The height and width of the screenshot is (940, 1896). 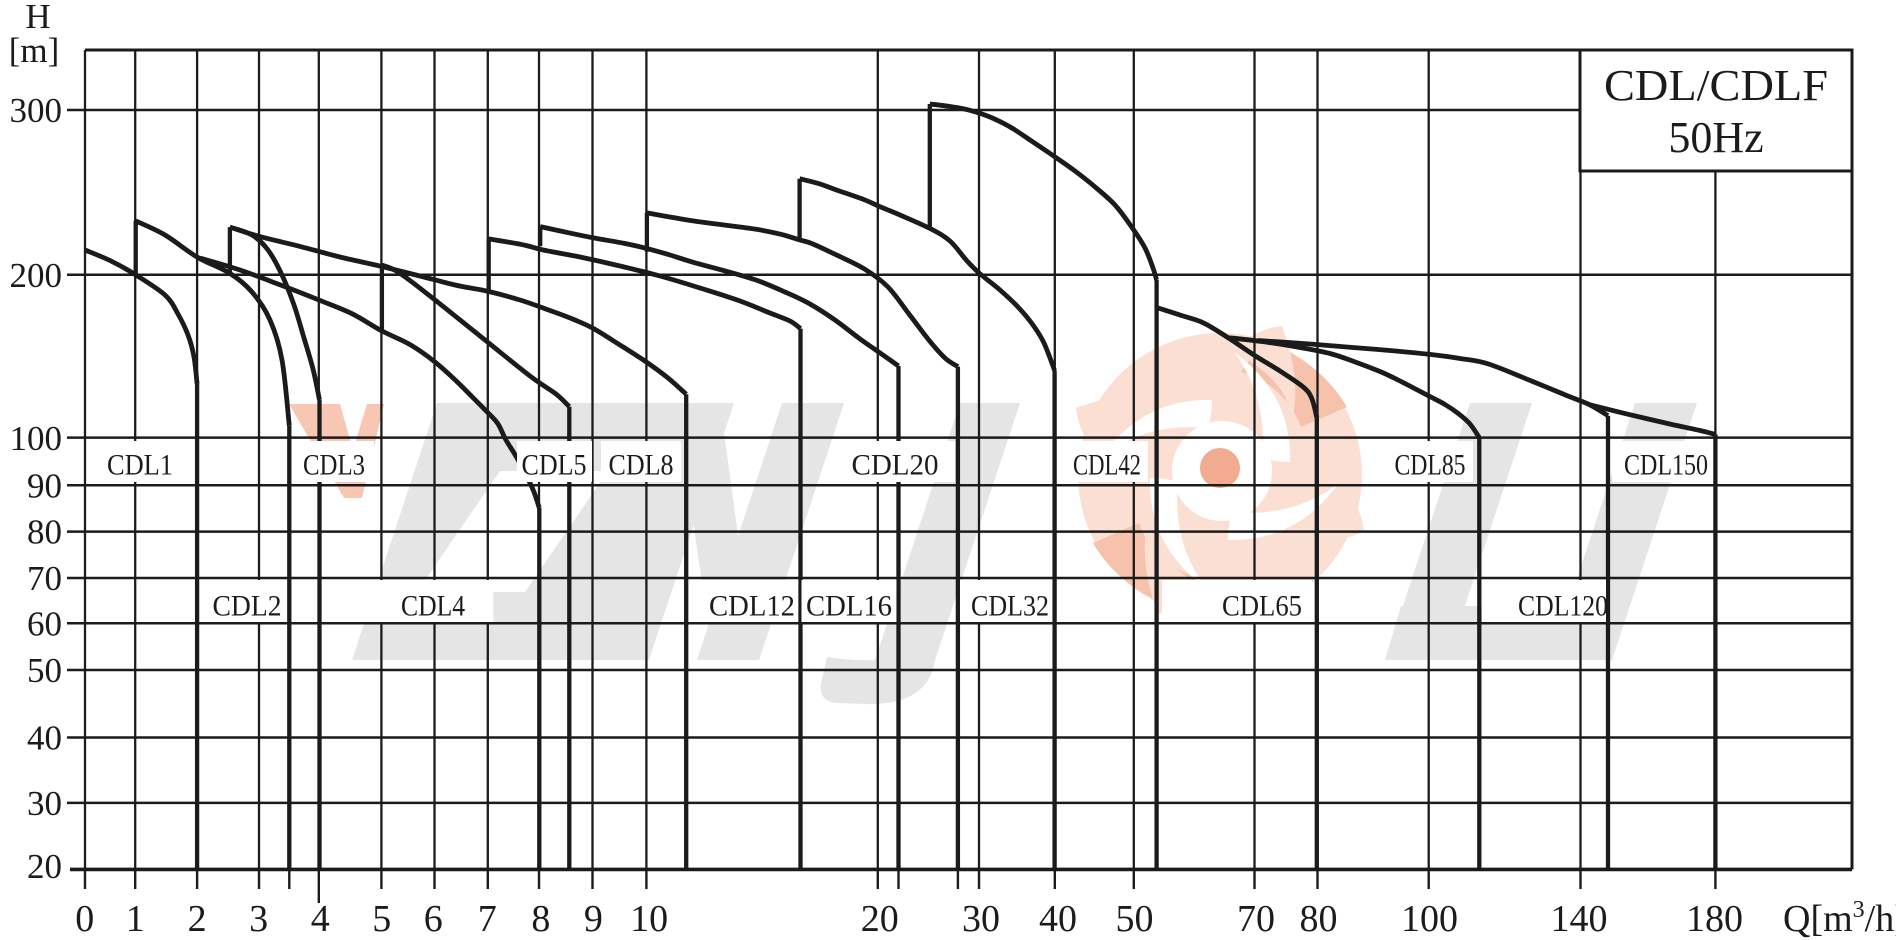 What do you see at coordinates (44, 485) in the screenshot?
I see `svg-text: 90` at bounding box center [44, 485].